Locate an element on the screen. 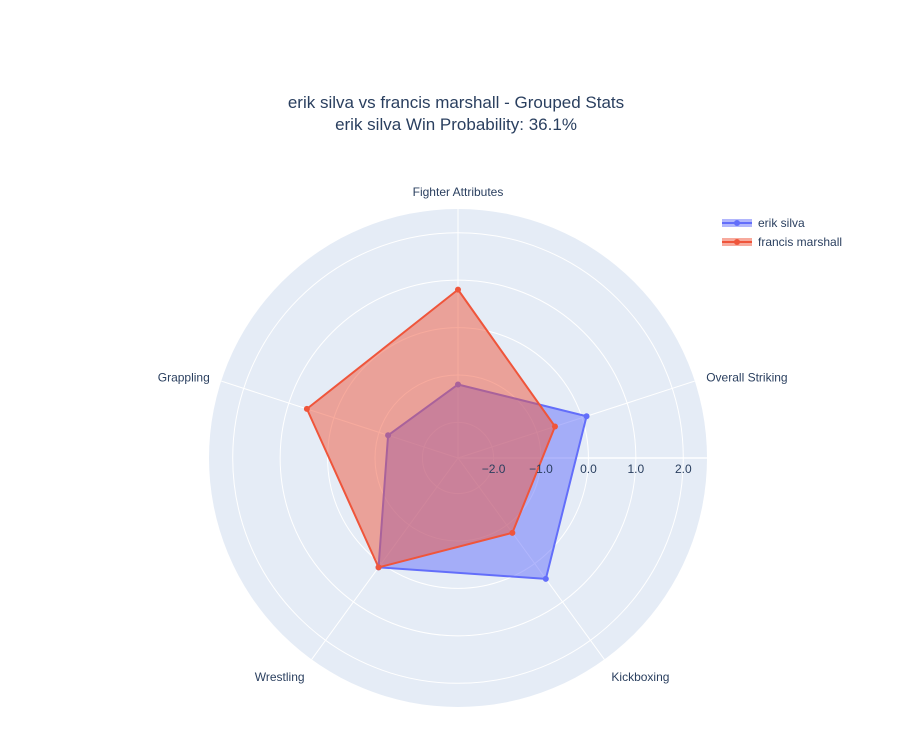 The height and width of the screenshot is (746, 912). legend-label: francis marshall is located at coordinates (800, 242).